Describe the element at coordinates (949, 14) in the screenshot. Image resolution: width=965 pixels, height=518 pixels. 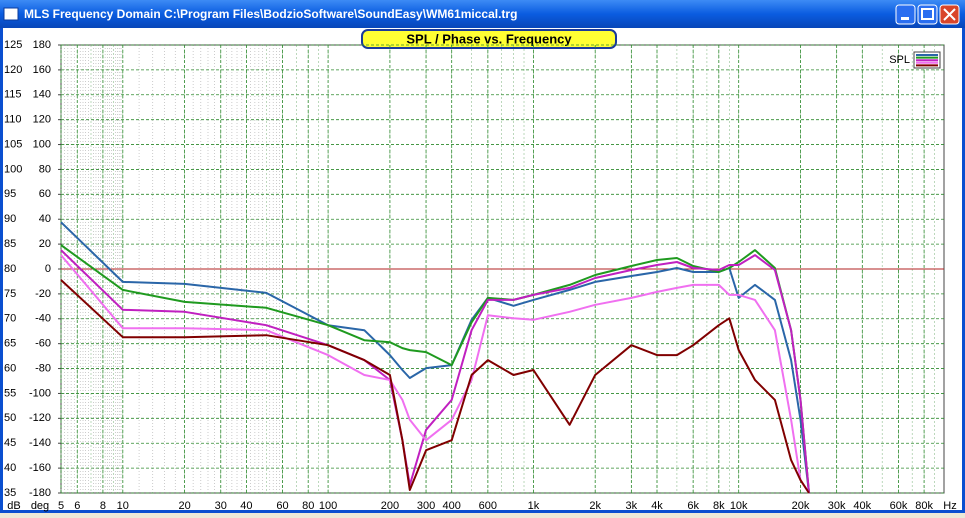
I see `close-icon` at that location.